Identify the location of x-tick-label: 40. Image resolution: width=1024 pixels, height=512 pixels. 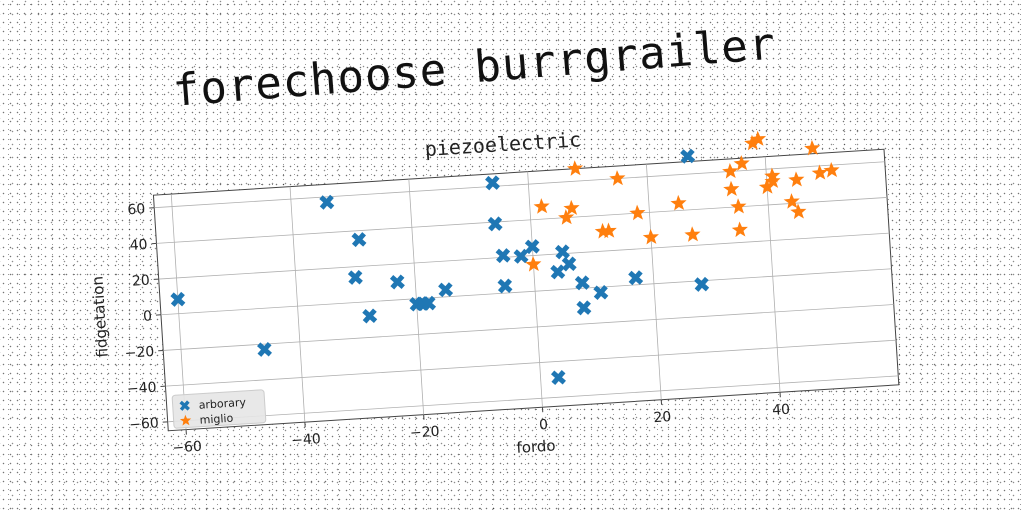
(781, 410).